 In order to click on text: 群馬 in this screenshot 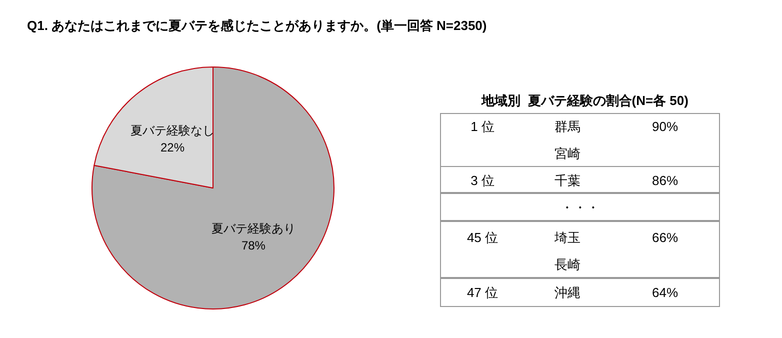, I will do `click(568, 127)`.